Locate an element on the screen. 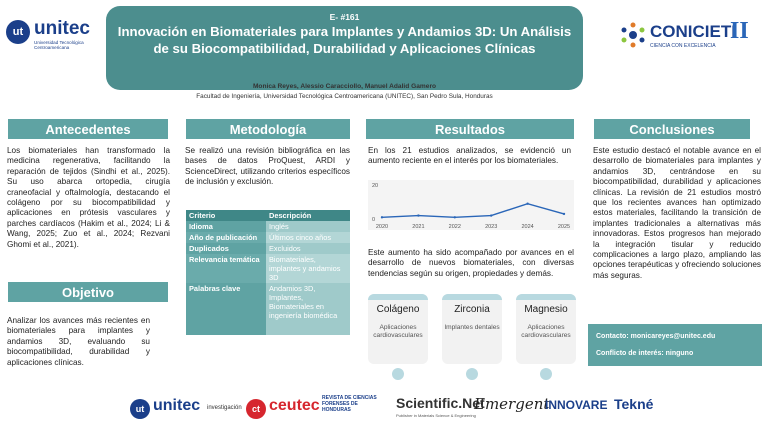 This screenshot has width=768, height=432. footer-ceutec-logo: ceutec is located at coordinates (294, 405).